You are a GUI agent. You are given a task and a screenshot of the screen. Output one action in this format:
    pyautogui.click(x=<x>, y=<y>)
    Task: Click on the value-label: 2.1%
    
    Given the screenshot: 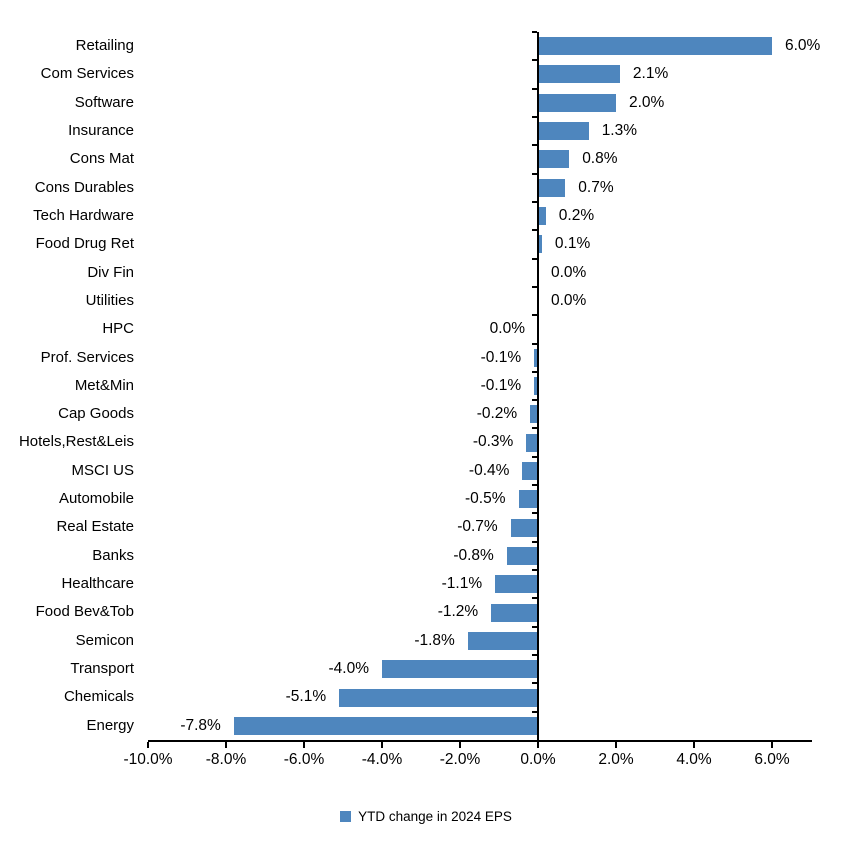 What is the action you would take?
    pyautogui.click(x=650, y=74)
    